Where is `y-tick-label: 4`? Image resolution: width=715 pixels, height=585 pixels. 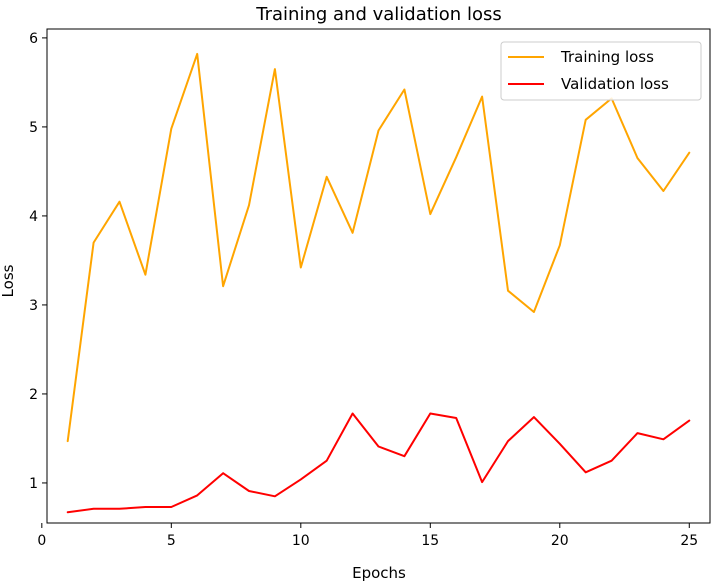 y-tick-label: 4 is located at coordinates (33, 217).